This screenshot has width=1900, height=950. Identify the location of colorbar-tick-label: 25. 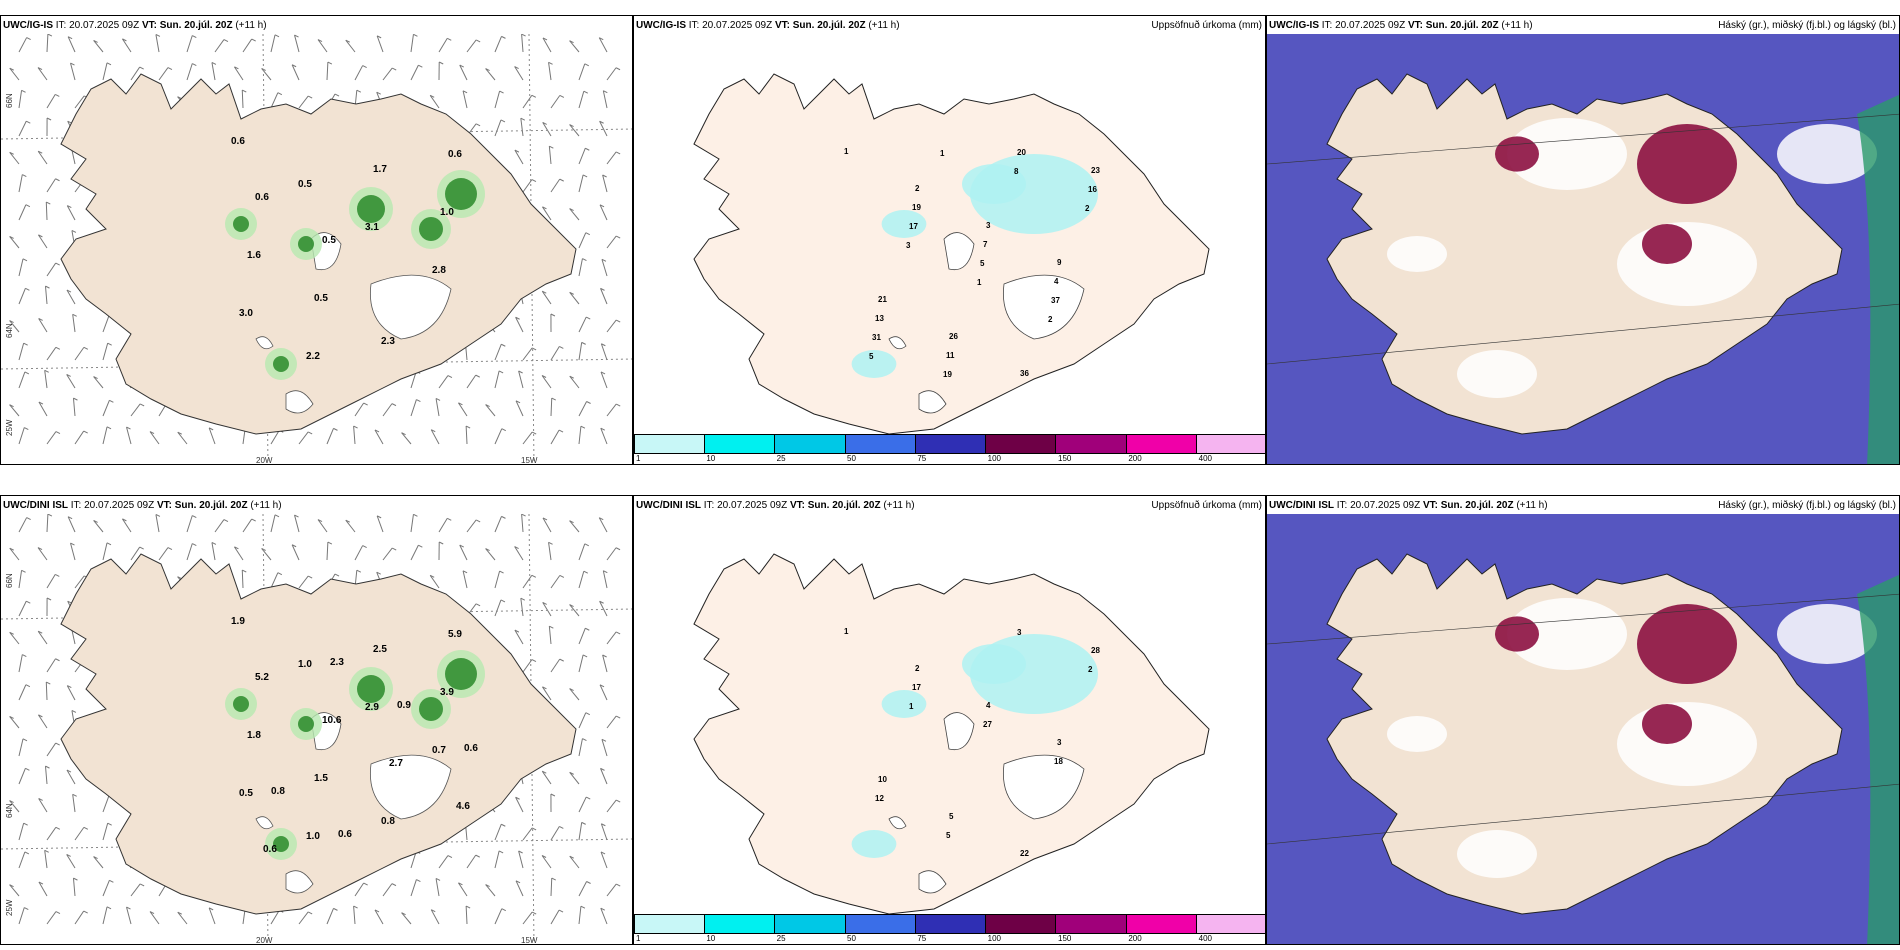
(781, 458).